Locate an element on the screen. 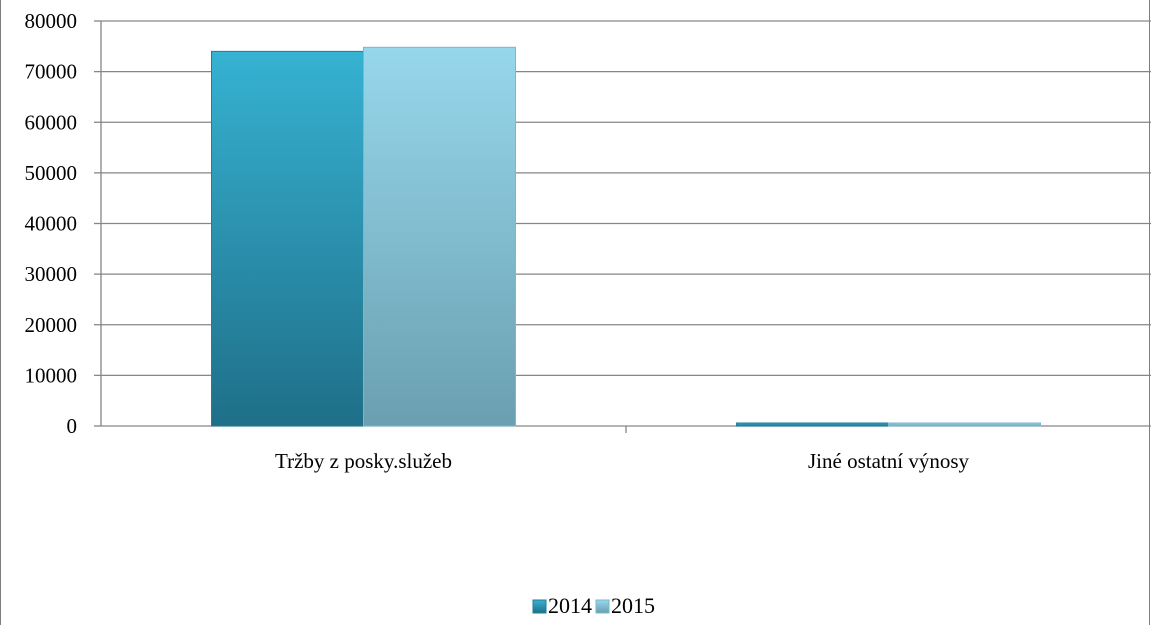  legend-swatch-2015 is located at coordinates (602, 606).